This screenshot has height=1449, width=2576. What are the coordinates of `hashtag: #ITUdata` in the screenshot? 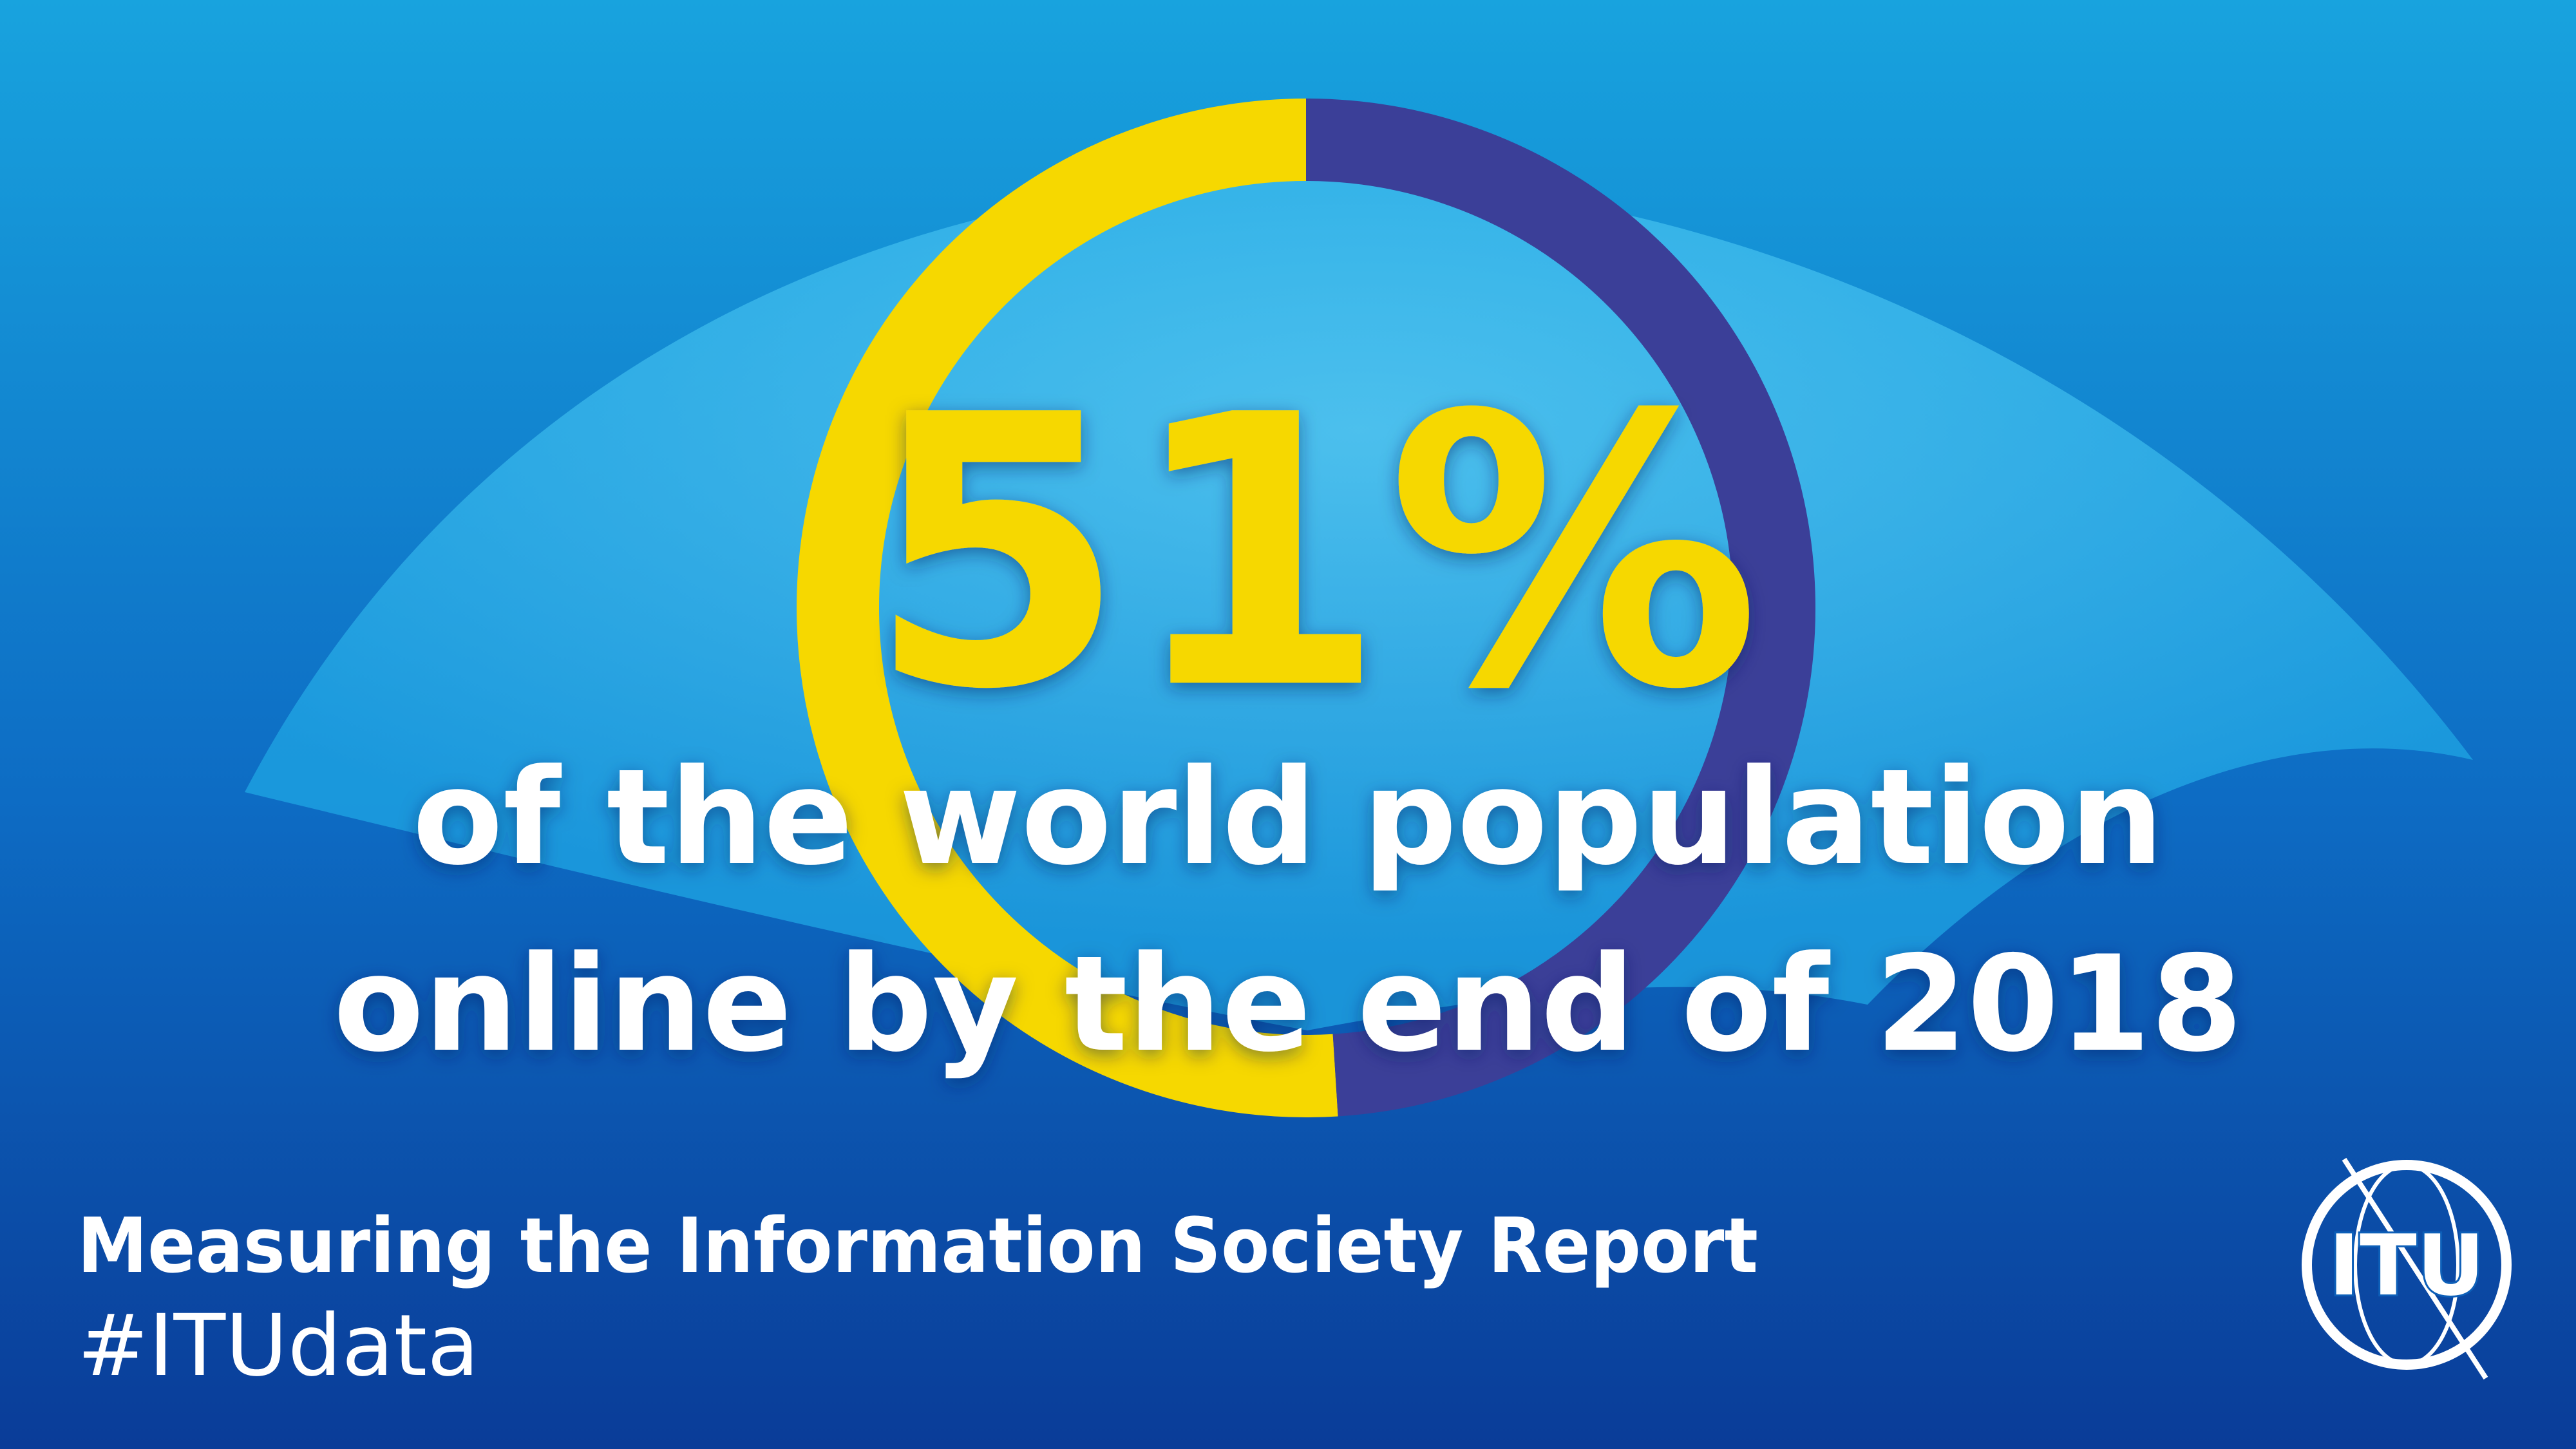 It's located at (278, 1346).